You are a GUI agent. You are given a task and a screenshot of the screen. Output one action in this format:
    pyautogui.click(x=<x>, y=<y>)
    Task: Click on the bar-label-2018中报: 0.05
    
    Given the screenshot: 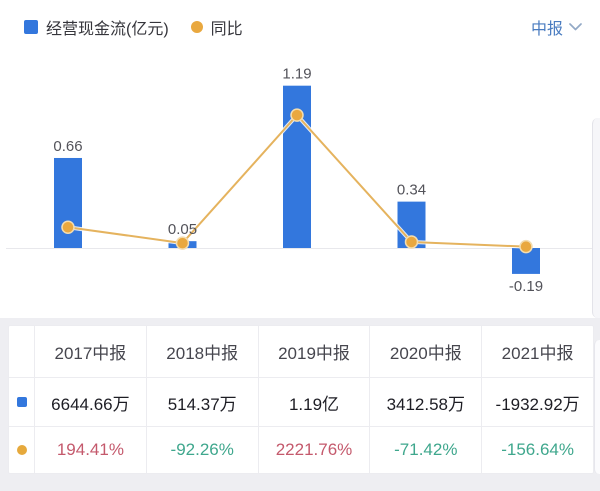 What is the action you would take?
    pyautogui.click(x=182, y=229)
    